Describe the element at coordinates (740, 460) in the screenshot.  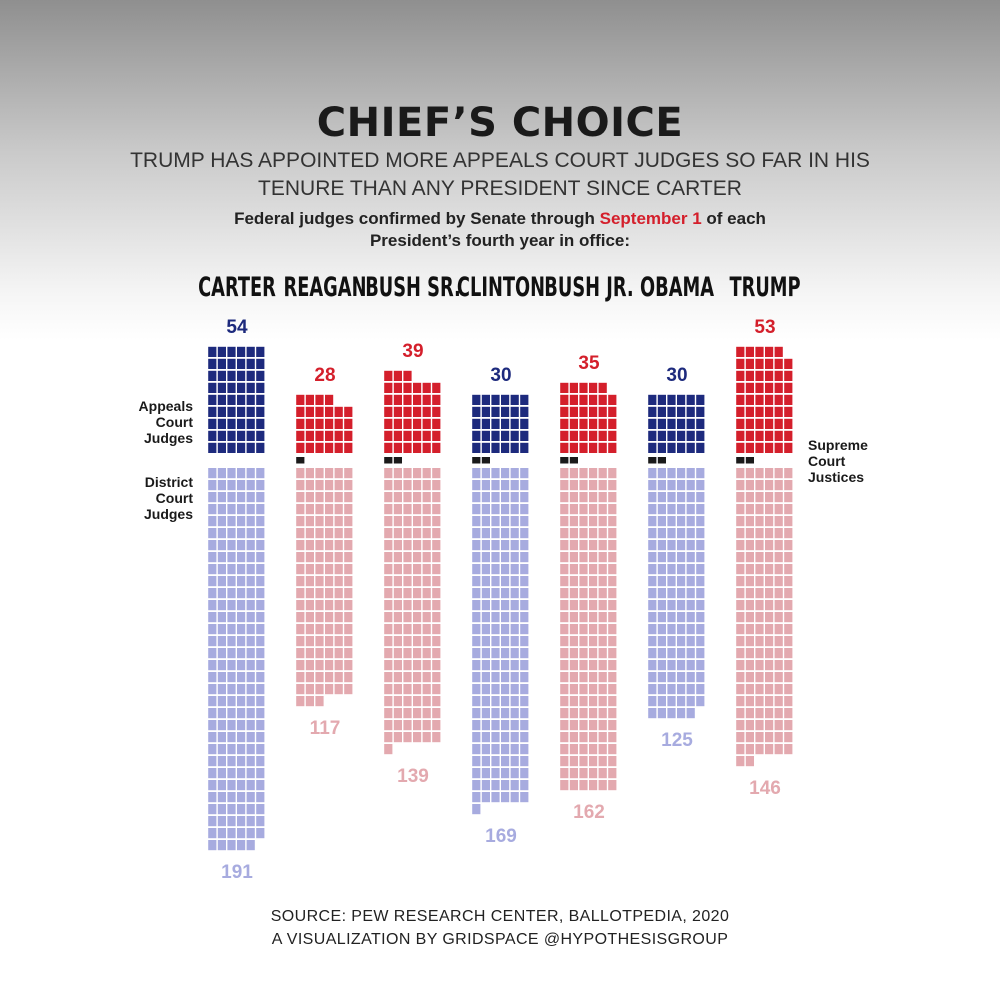
I see `supreme-square` at that location.